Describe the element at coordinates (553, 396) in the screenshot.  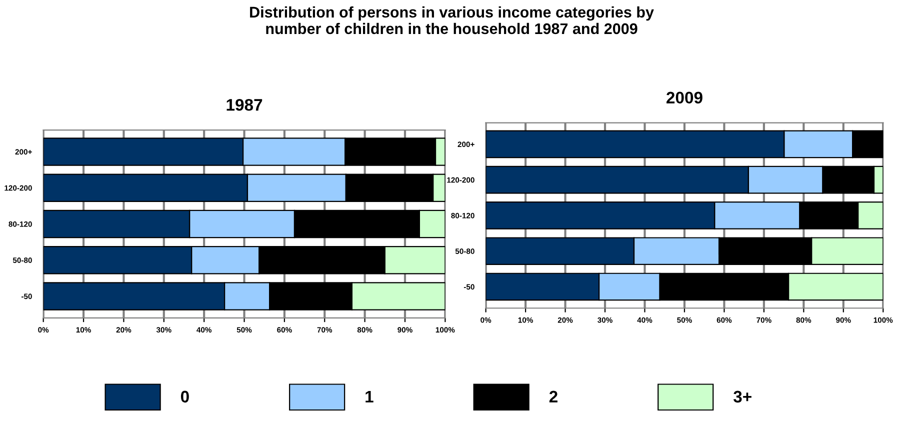
I see `legend-label: 2` at that location.